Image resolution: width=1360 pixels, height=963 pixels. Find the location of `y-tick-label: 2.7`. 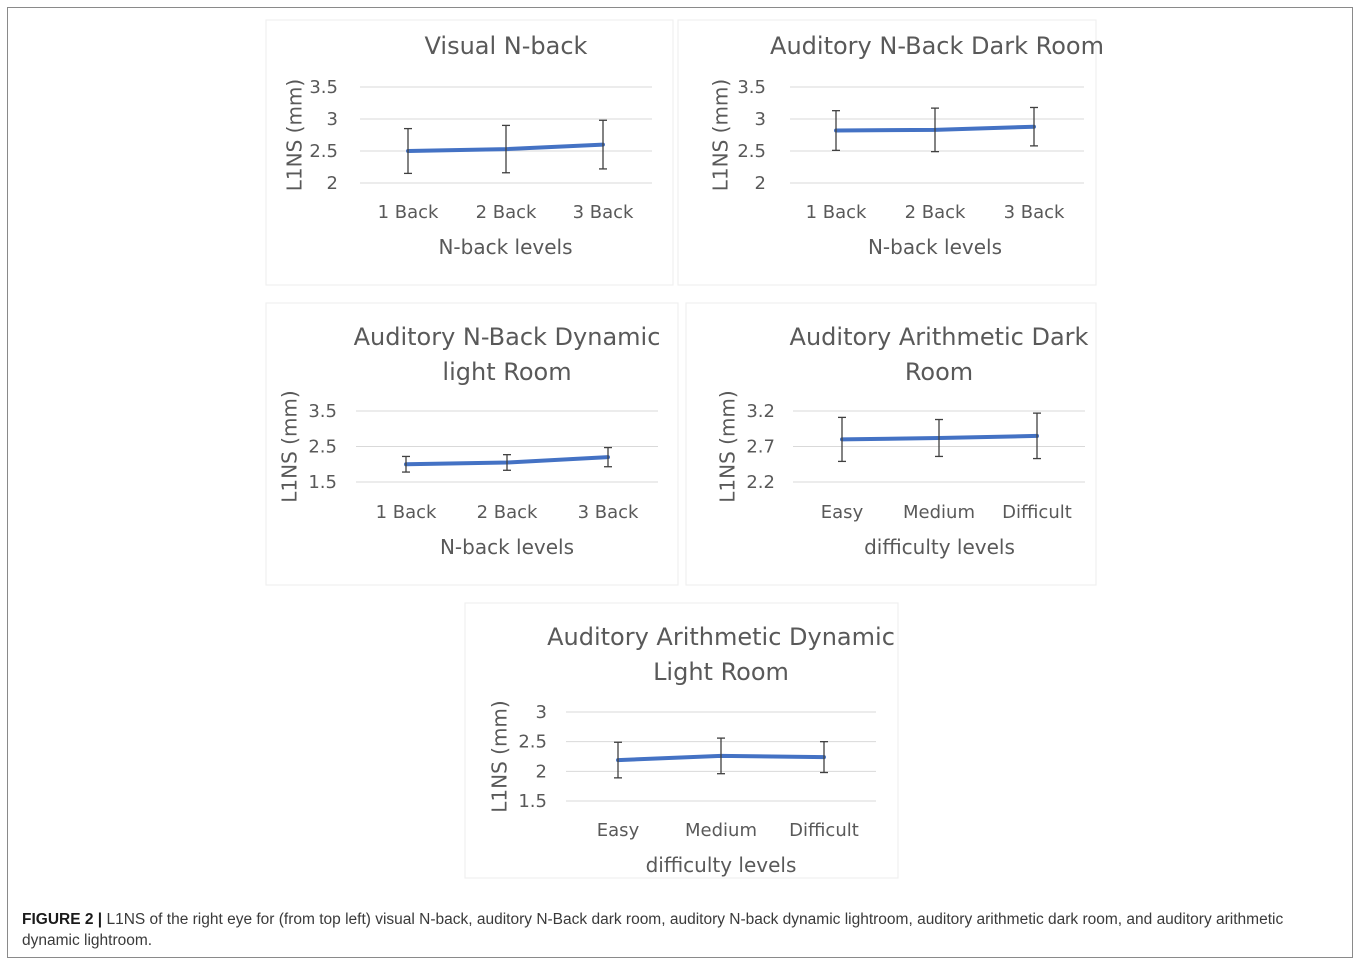

y-tick-label: 2.7 is located at coordinates (760, 447).